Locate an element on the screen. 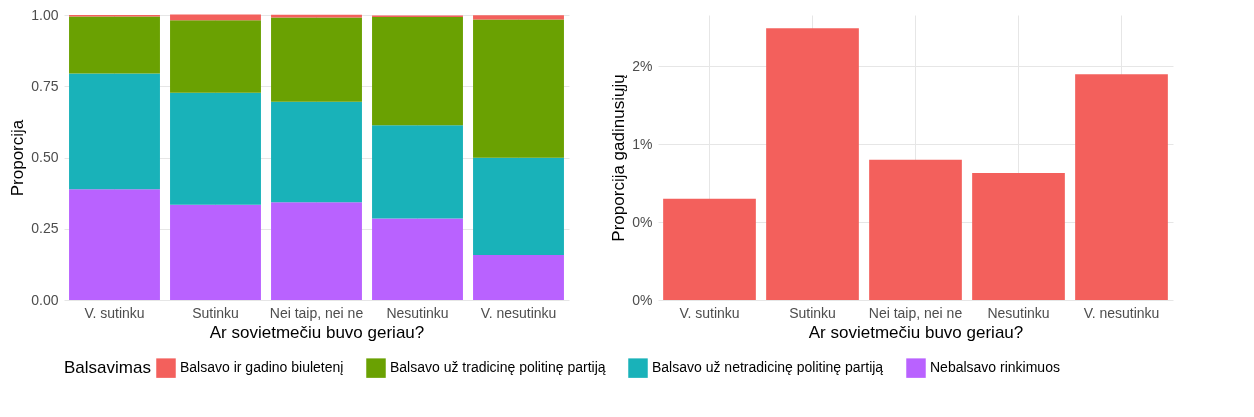 The width and height of the screenshot is (1254, 417). legend-label: Balsavo už netradicinę politinę partiją is located at coordinates (768, 367).